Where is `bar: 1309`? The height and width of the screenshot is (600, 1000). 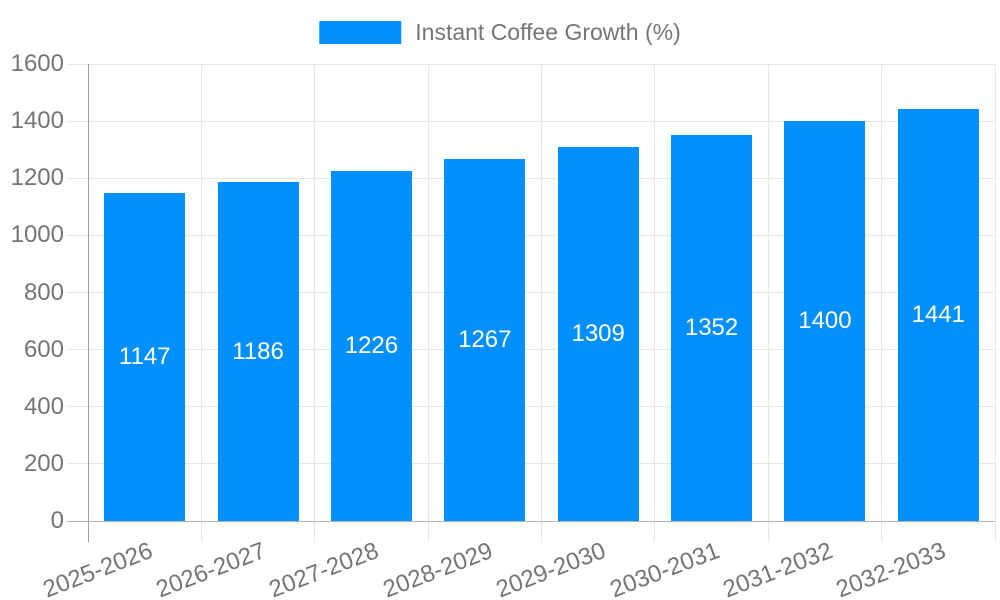 bar: 1309 is located at coordinates (598, 334).